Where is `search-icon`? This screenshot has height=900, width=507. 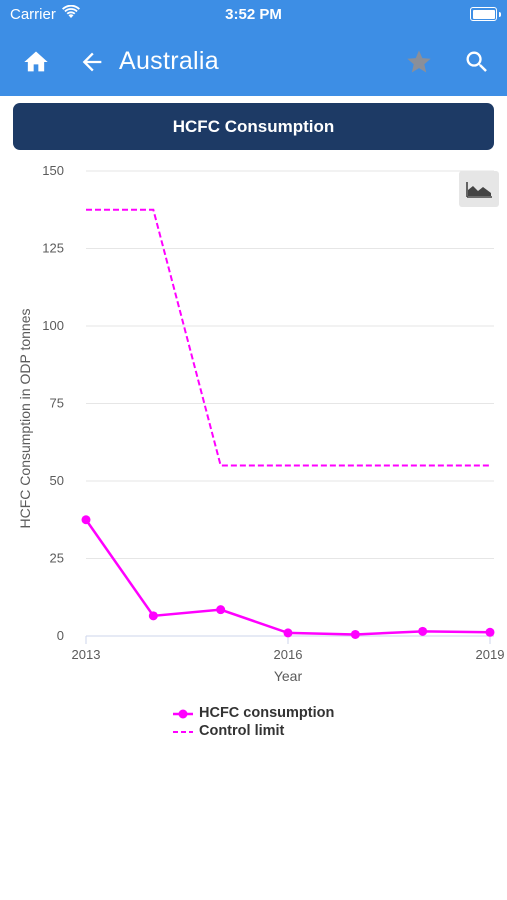
search-icon is located at coordinates (477, 62).